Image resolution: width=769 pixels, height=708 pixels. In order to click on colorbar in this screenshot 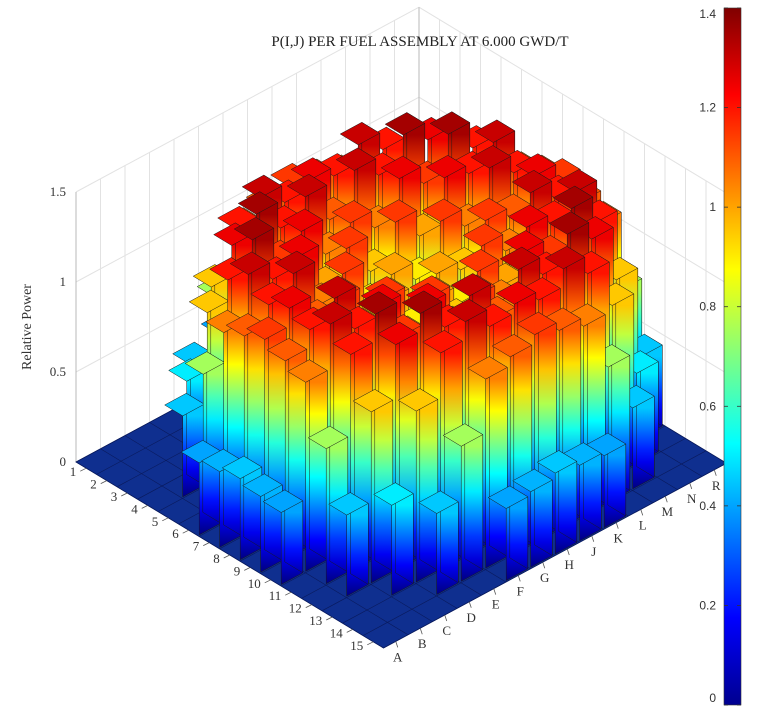, I will do `click(732, 356)`.